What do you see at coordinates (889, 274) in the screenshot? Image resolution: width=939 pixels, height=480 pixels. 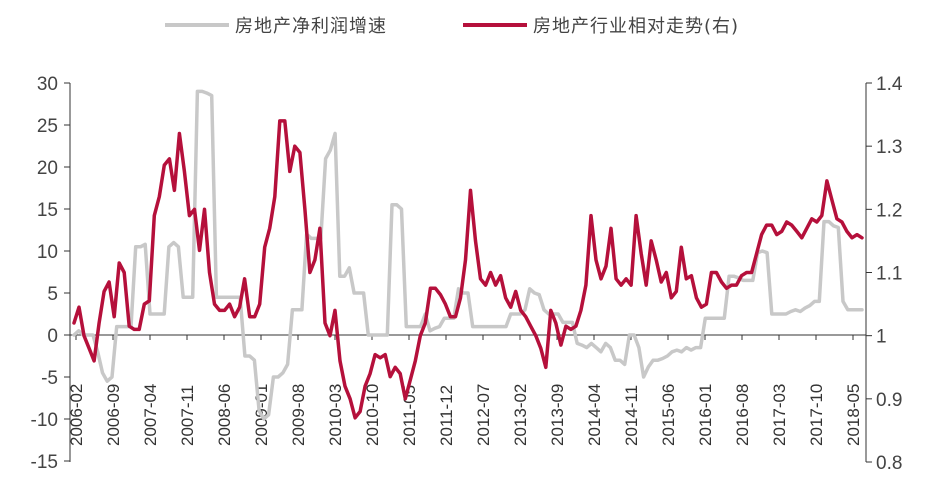 I see `right-axis-tick-label: 1.1` at bounding box center [889, 274].